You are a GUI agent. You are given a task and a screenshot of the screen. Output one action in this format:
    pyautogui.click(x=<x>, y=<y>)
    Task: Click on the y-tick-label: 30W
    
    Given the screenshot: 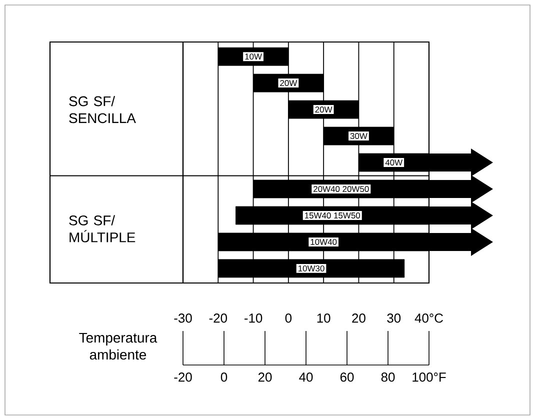 What is the action you would take?
    pyautogui.click(x=359, y=136)
    